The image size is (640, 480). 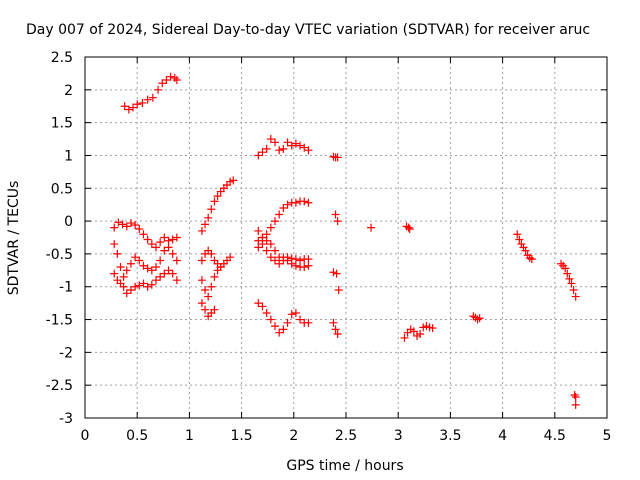 What do you see at coordinates (241, 436) in the screenshot?
I see `x-tick-label: 1.5` at bounding box center [241, 436].